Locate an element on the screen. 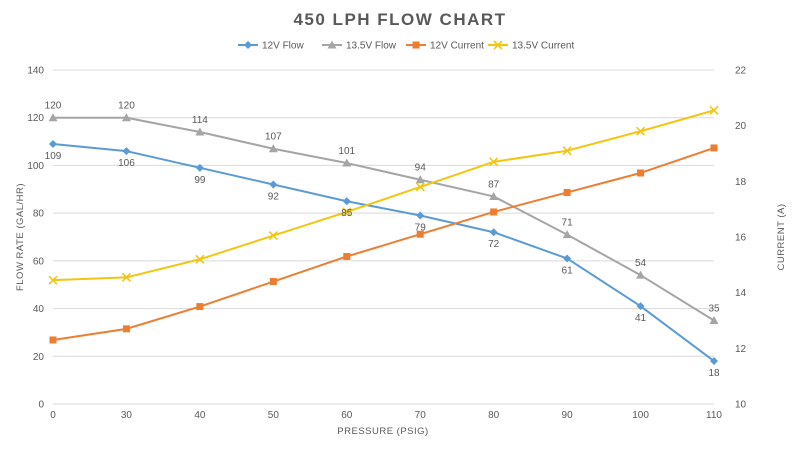 This screenshot has height=455, width=800. chart-title: 450 LPH FLOW CHART is located at coordinates (399, 19).